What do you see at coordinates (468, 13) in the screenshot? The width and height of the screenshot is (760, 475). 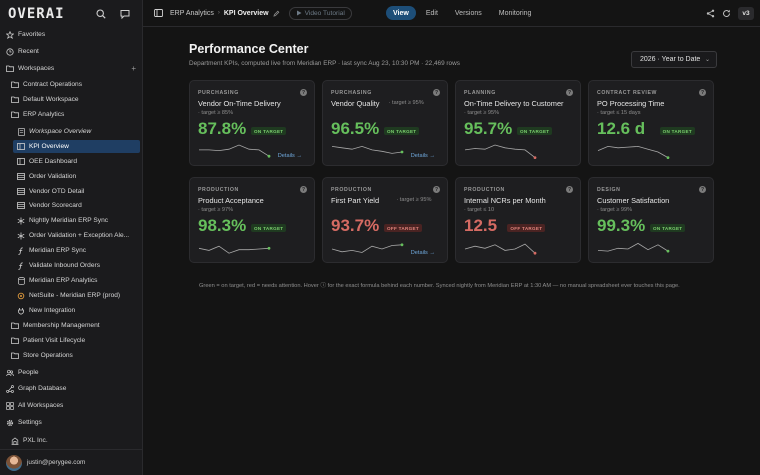 I see `tab-versions: Versions` at bounding box center [468, 13].